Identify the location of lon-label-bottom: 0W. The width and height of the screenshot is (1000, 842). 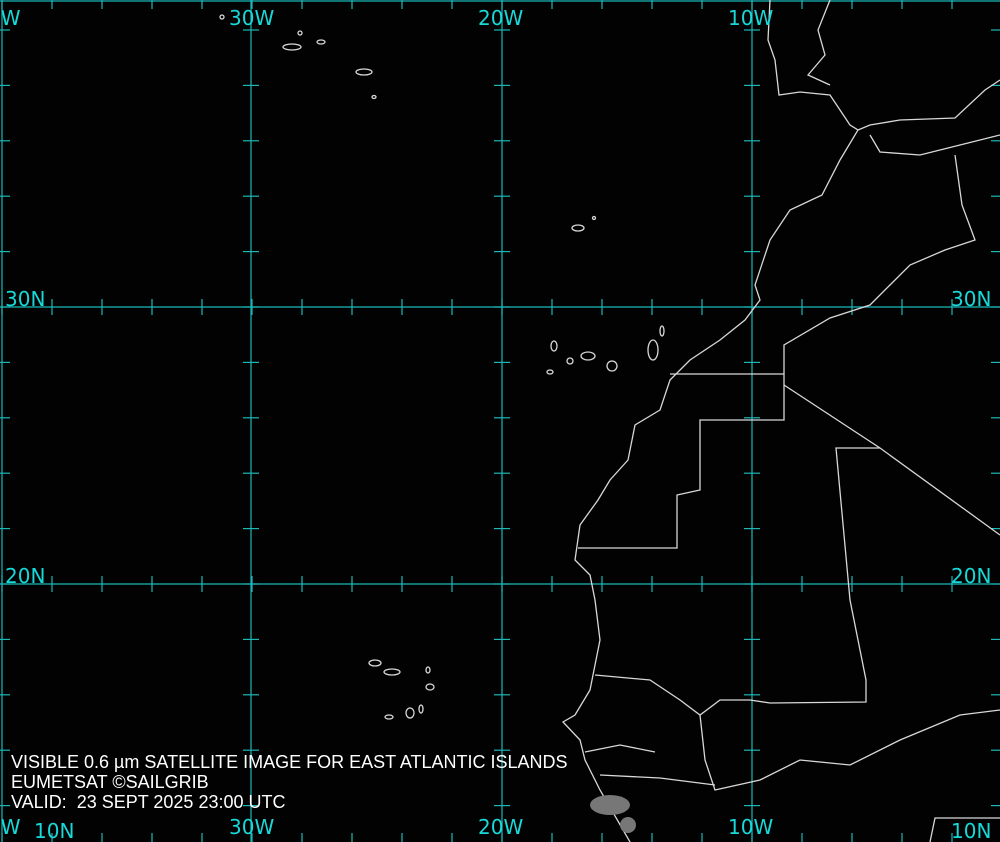
(10, 827).